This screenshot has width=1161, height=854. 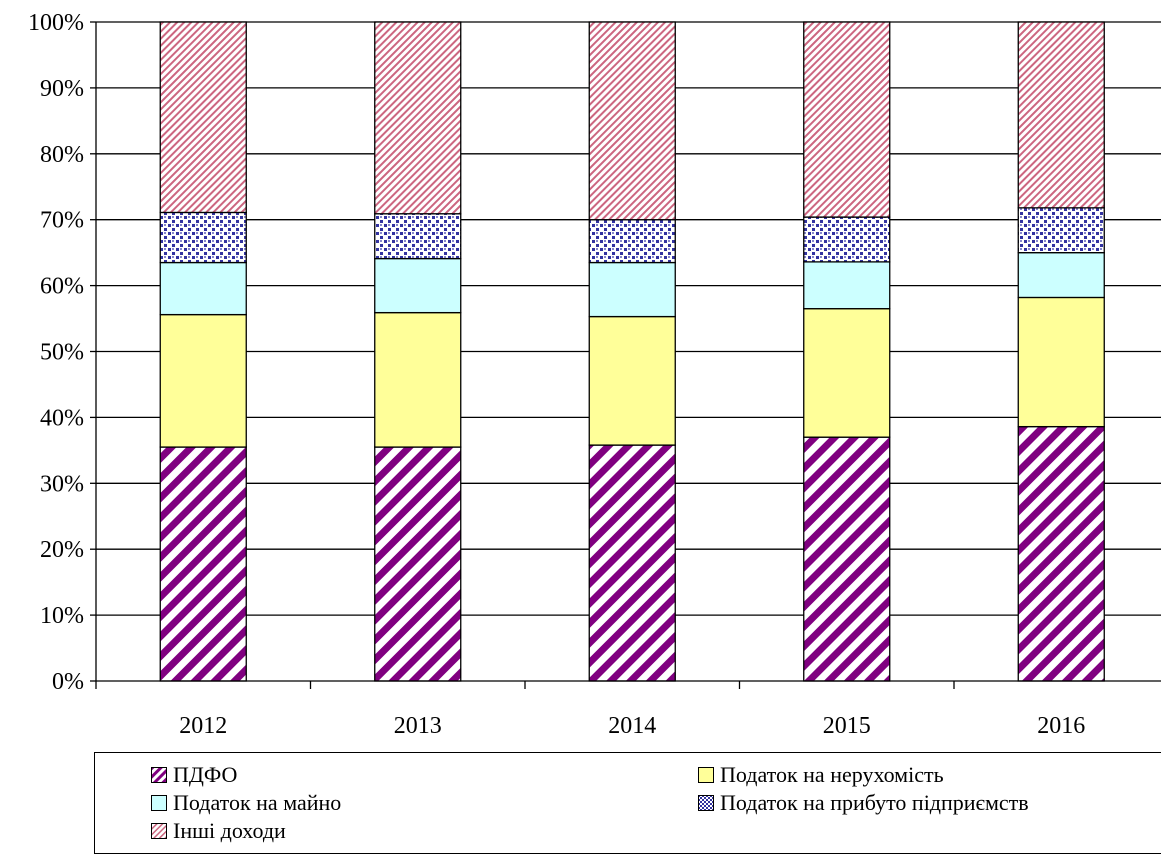 What do you see at coordinates (62, 484) in the screenshot?
I see `y-tick-label: 30%` at bounding box center [62, 484].